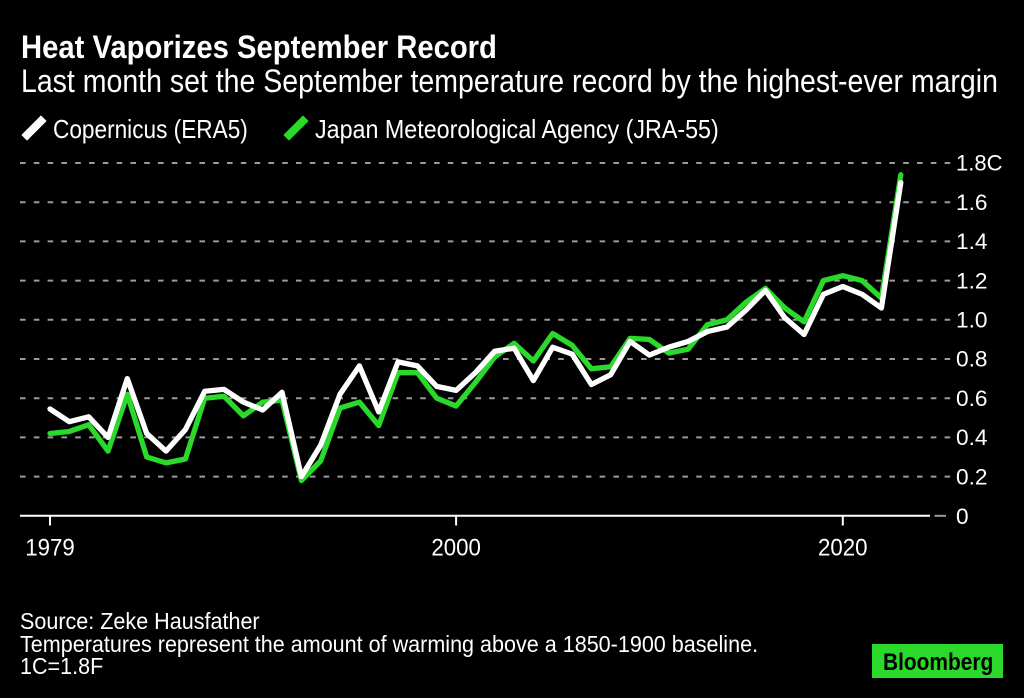  I want to click on svg-text: 1.8C, so click(979, 163).